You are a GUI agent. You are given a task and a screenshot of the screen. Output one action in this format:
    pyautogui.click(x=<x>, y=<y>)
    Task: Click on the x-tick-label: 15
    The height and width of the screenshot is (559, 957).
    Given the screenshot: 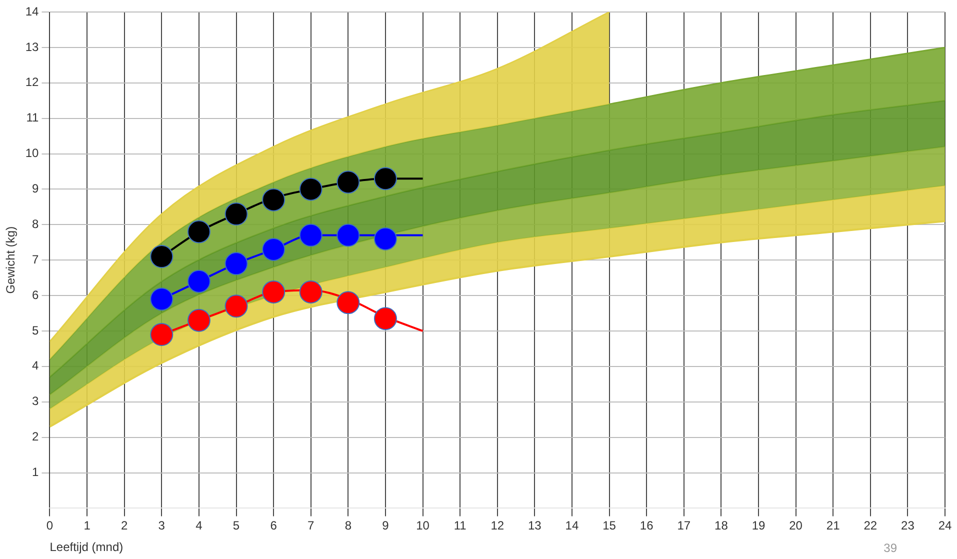 What is the action you would take?
    pyautogui.click(x=609, y=525)
    